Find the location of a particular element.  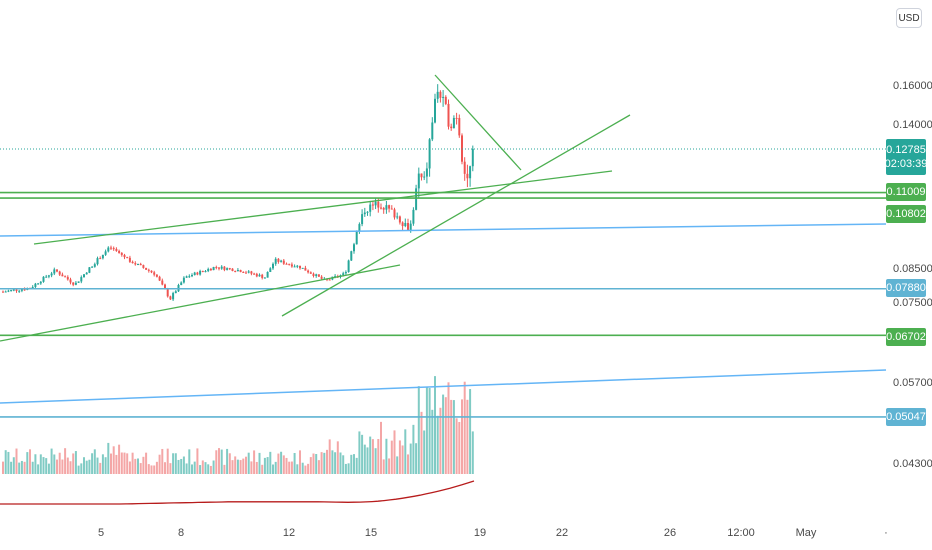

level-tag-green: 0.06702 is located at coordinates (906, 337).